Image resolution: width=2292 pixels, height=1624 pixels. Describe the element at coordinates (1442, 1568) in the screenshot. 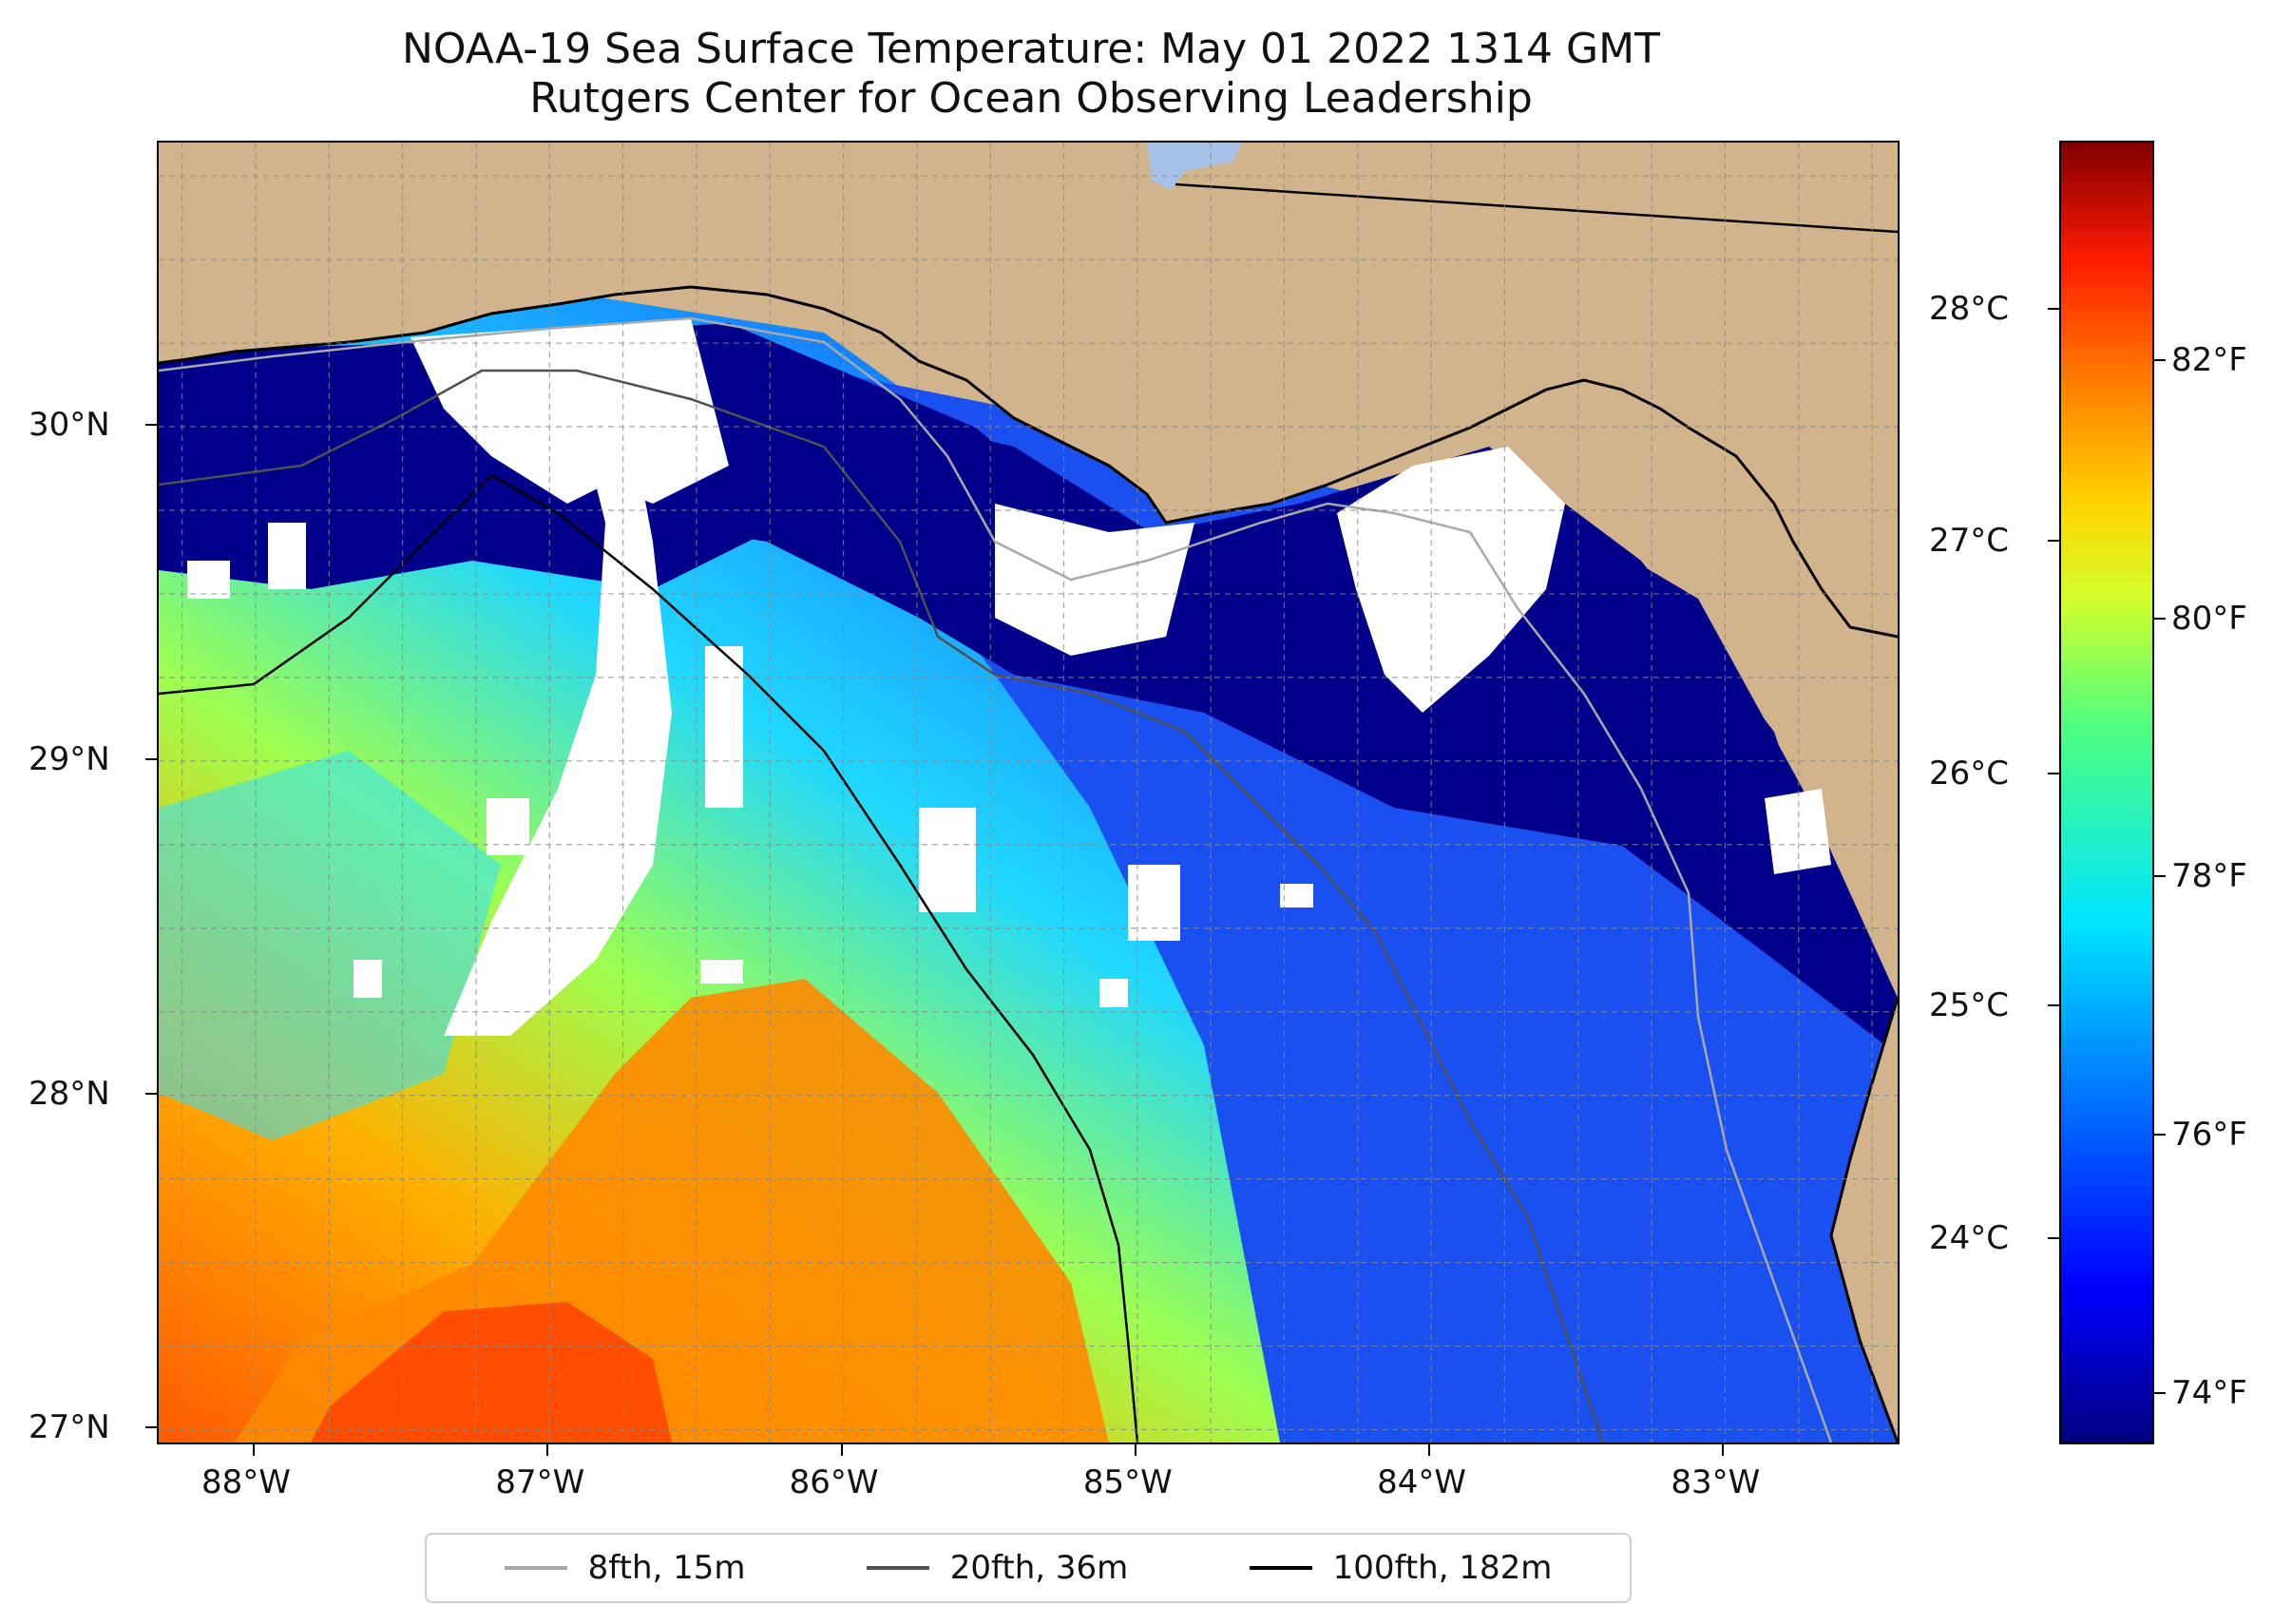

I see `legend-label: 100fth, 182m` at that location.